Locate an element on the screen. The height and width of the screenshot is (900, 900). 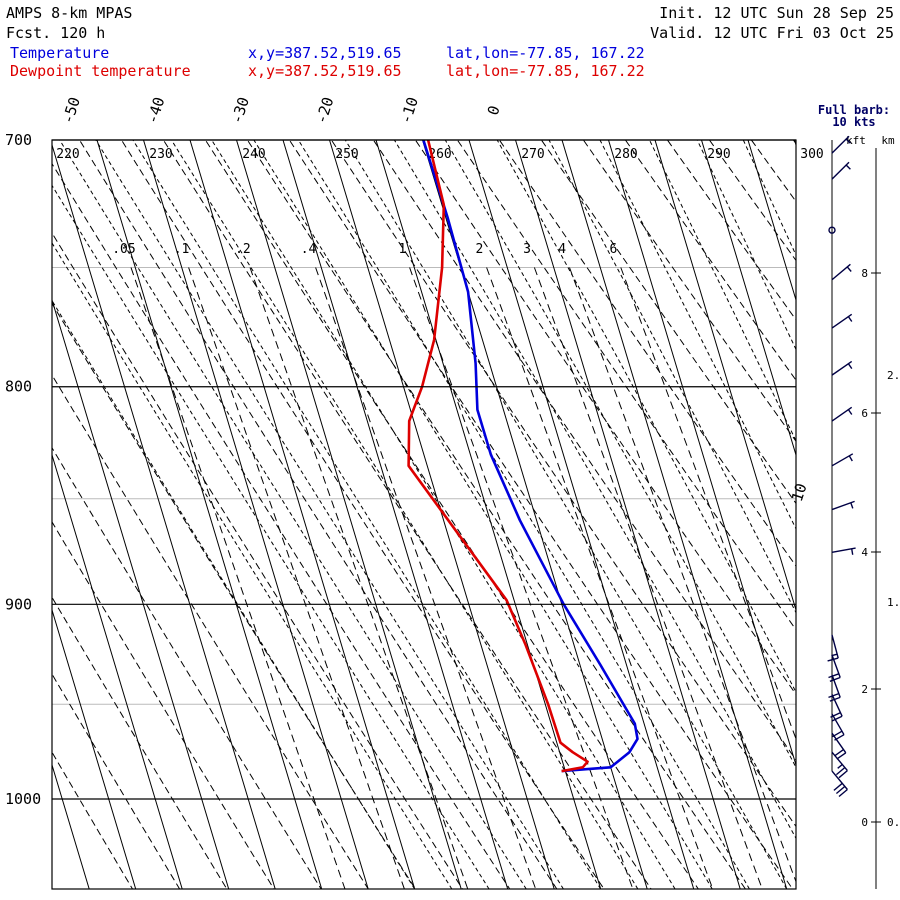
init-time: Init. 12 UTC Sun 28 Sep 25 is located at coordinates (776, 13).